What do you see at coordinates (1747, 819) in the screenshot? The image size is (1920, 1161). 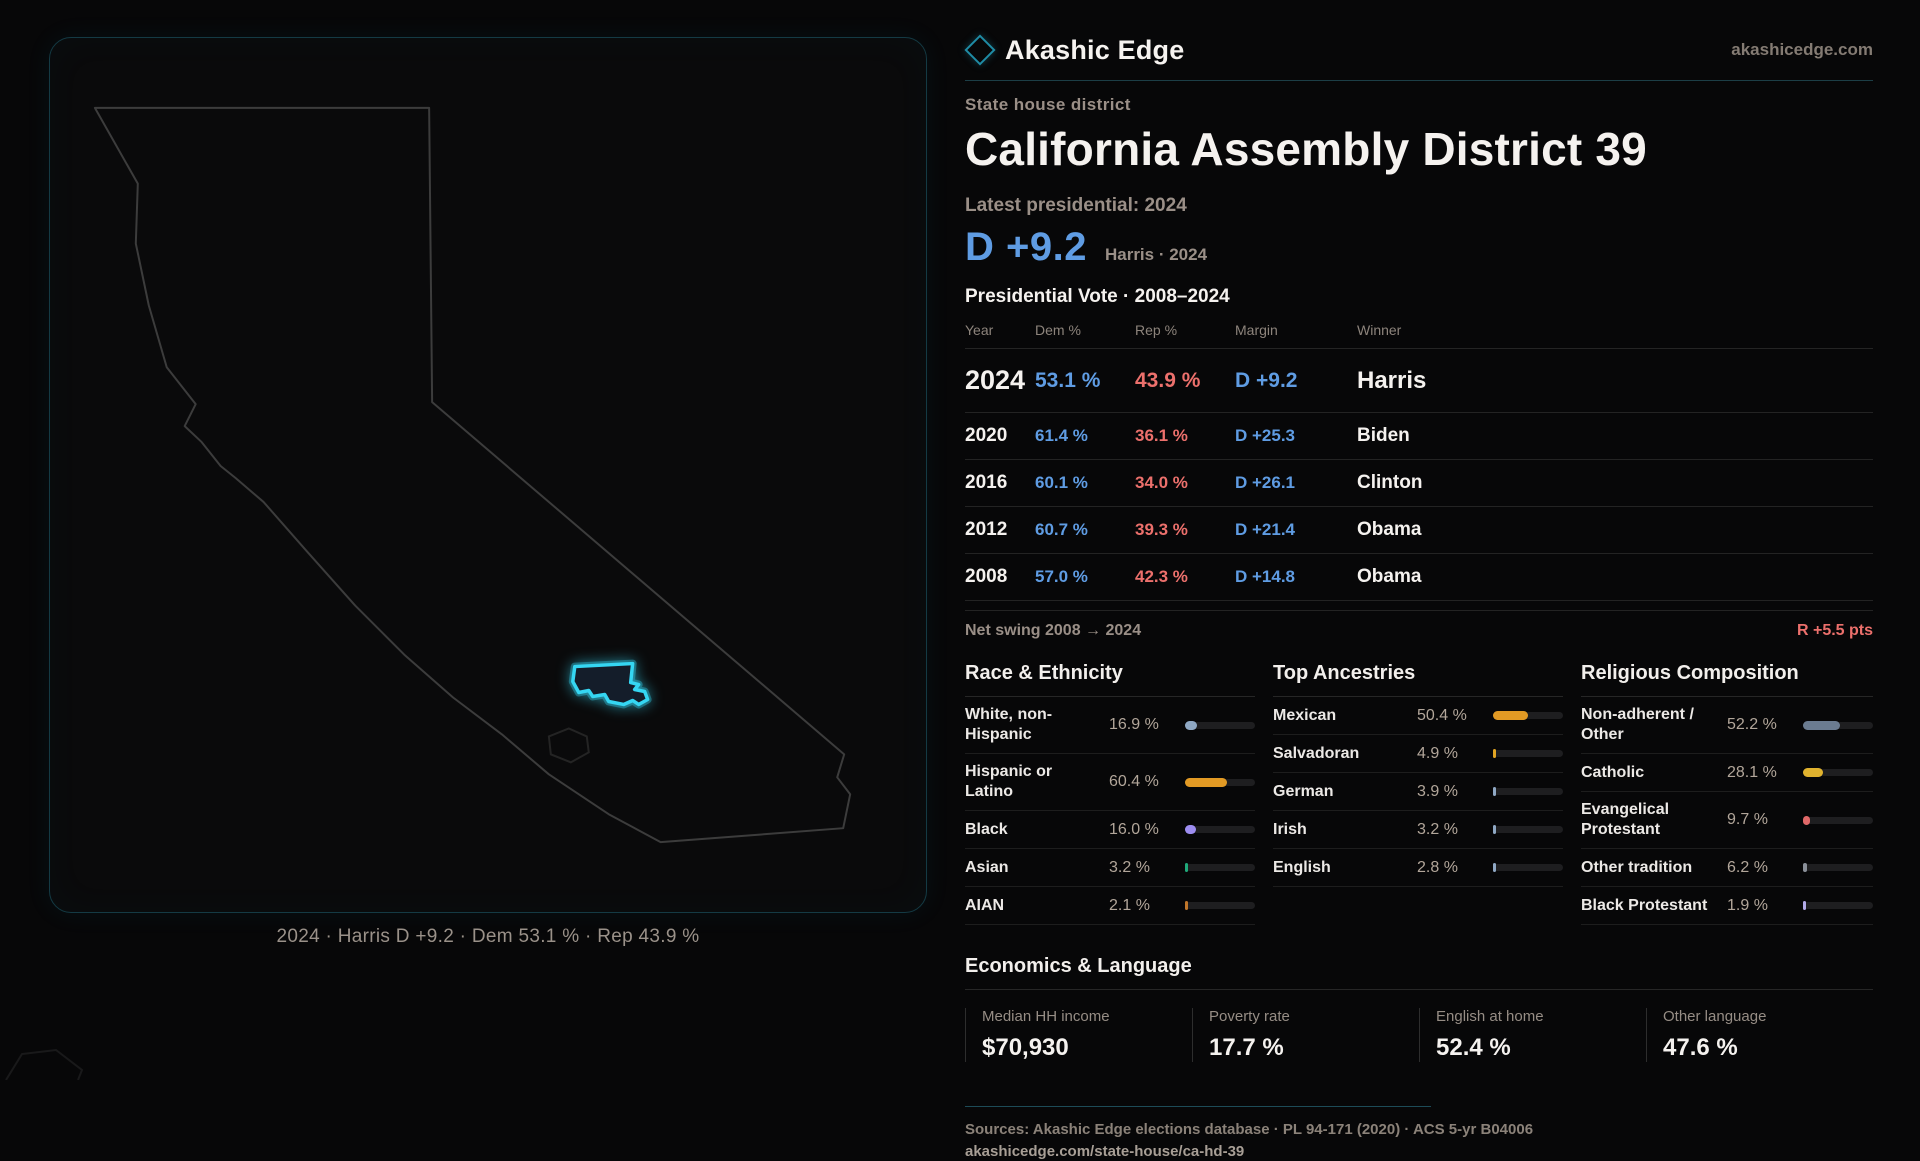 I see `demo-value: 9.7 %` at bounding box center [1747, 819].